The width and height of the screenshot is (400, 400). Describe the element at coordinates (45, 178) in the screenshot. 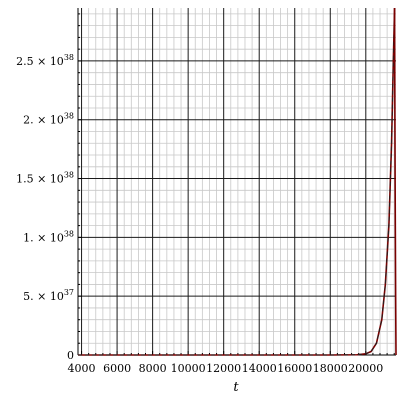

I see `y-tick-label: 1.5 × 1038` at that location.